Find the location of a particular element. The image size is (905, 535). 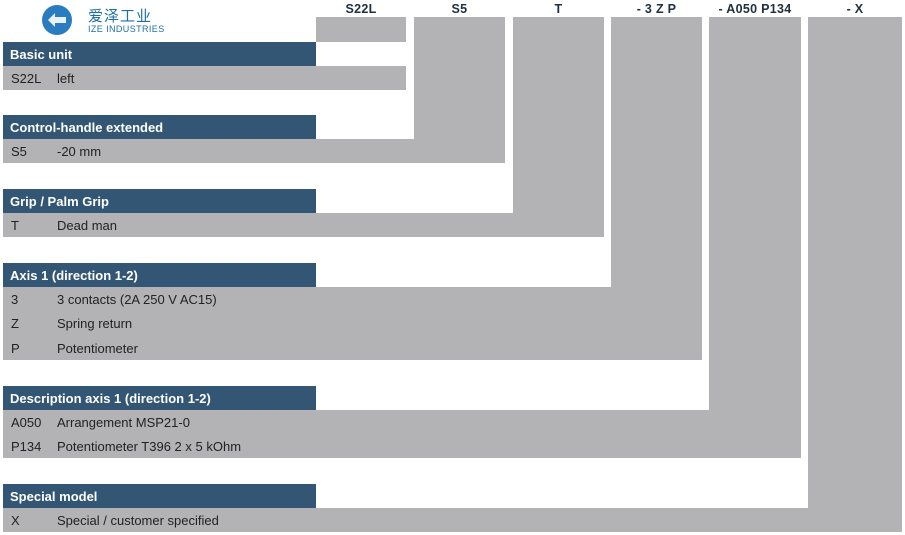

column-bar-grip is located at coordinates (558, 115).